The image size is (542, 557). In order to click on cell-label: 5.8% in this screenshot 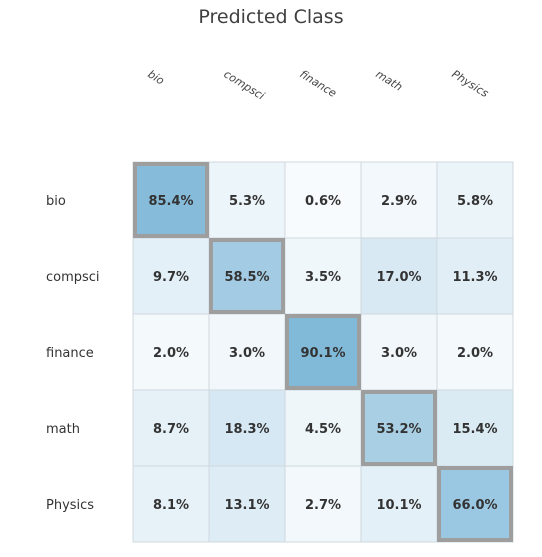, I will do `click(475, 201)`.